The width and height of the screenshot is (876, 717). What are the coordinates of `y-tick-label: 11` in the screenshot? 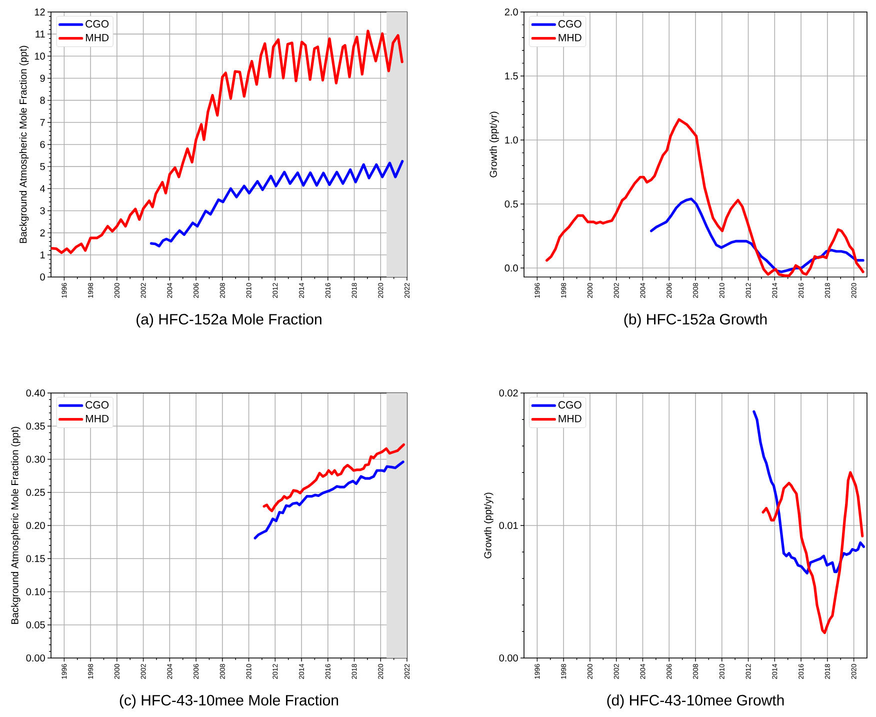 It's located at (40, 34).